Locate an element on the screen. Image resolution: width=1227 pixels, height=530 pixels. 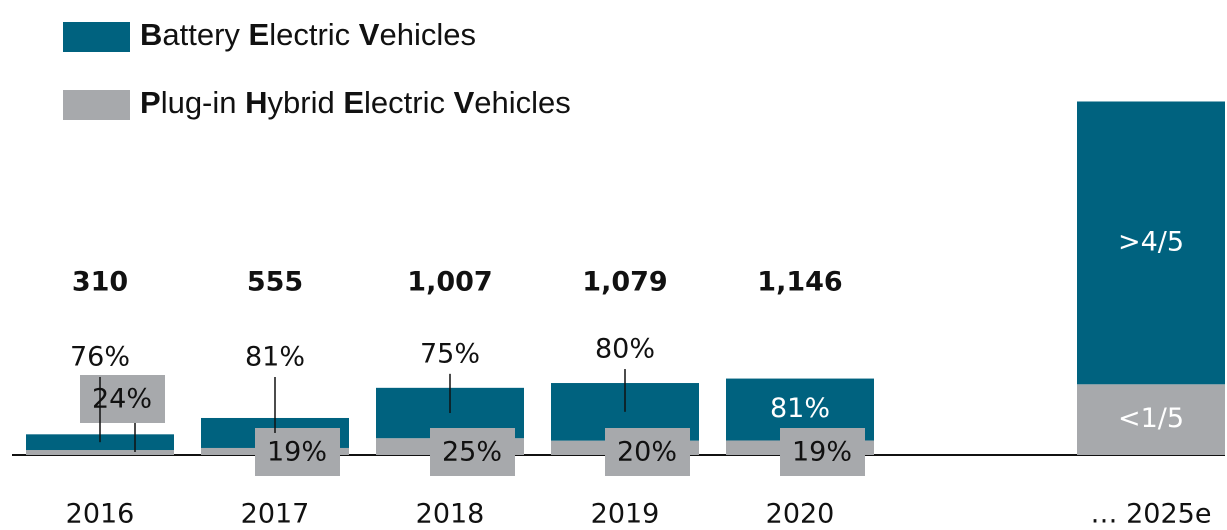
segment-label: 20% is located at coordinates (647, 452).